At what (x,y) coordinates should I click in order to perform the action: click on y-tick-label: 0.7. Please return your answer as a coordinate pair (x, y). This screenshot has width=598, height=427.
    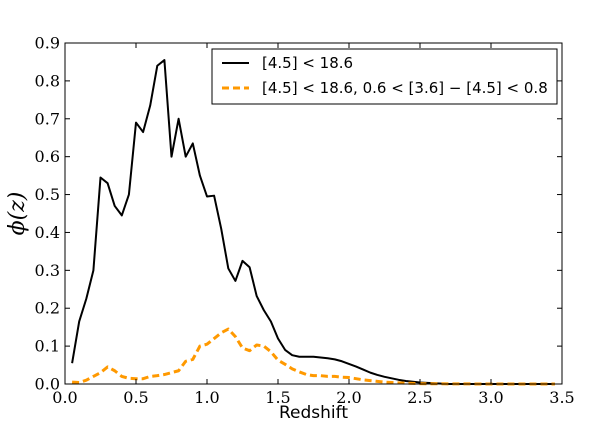
    Looking at the image, I should click on (47, 118).